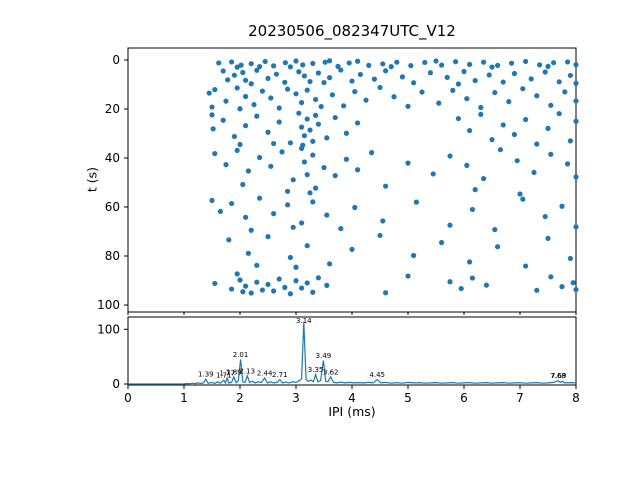 The height and width of the screenshot is (480, 640). What do you see at coordinates (464, 398) in the screenshot?
I see `svg-text: 6` at bounding box center [464, 398].